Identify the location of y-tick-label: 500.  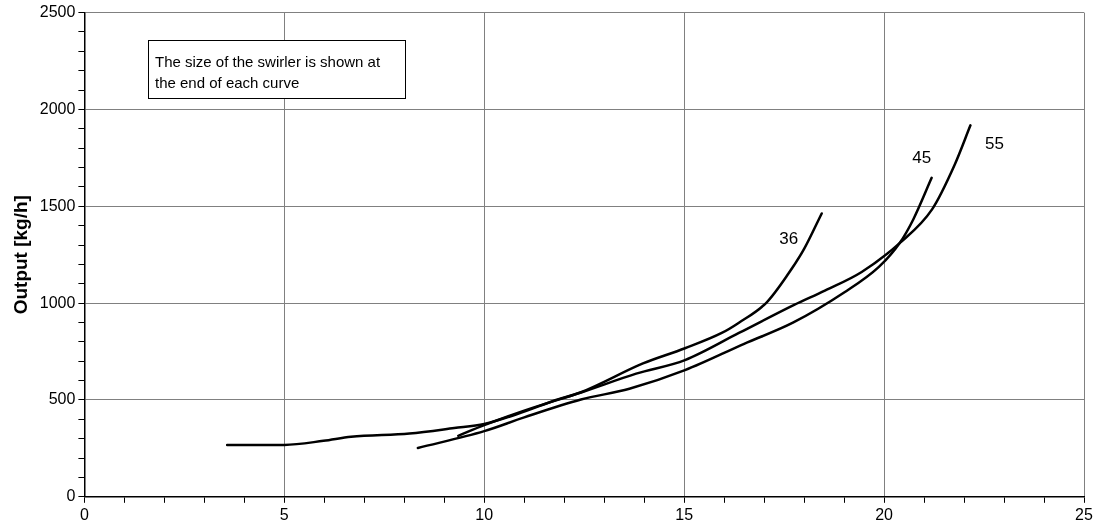
(62, 399).